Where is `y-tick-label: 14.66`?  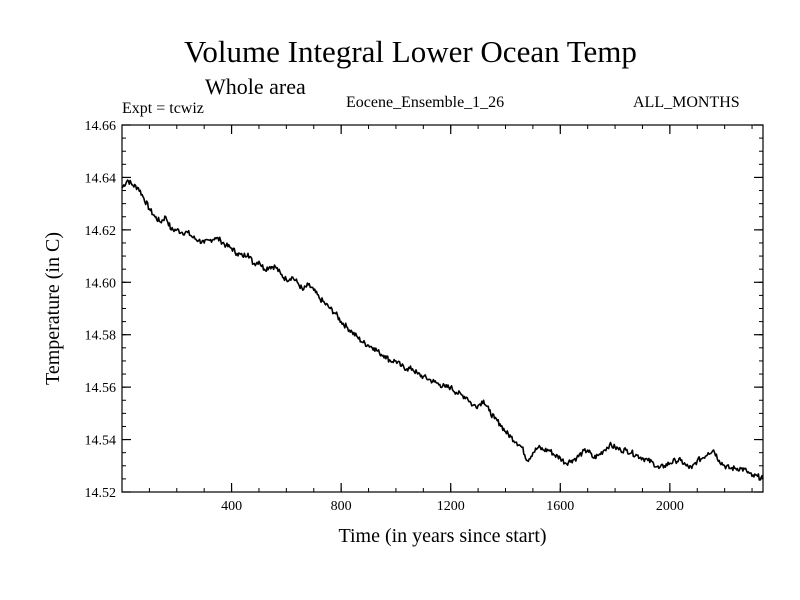 y-tick-label: 14.66 is located at coordinates (101, 126).